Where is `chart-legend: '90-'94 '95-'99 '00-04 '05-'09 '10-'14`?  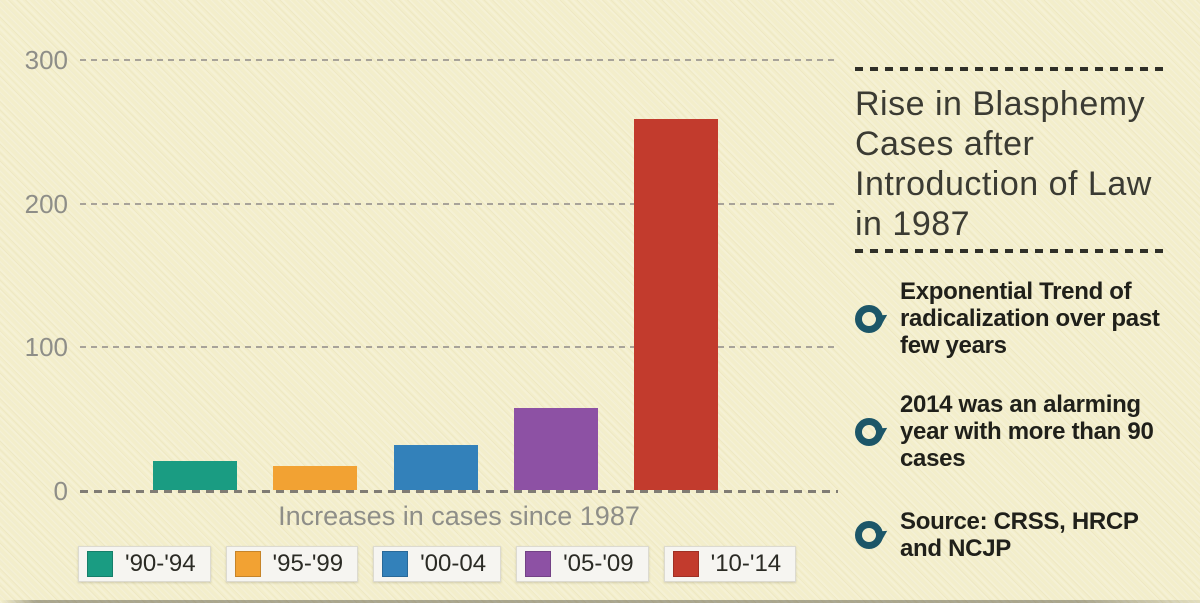
chart-legend: '90-'94 '95-'99 '00-04 '05-'09 '10-'14 is located at coordinates (437, 564).